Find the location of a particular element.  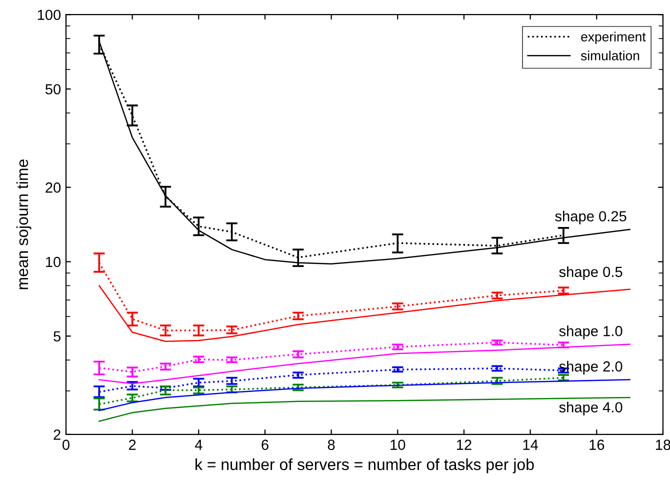

x-tick-label: 4 is located at coordinates (198, 445).